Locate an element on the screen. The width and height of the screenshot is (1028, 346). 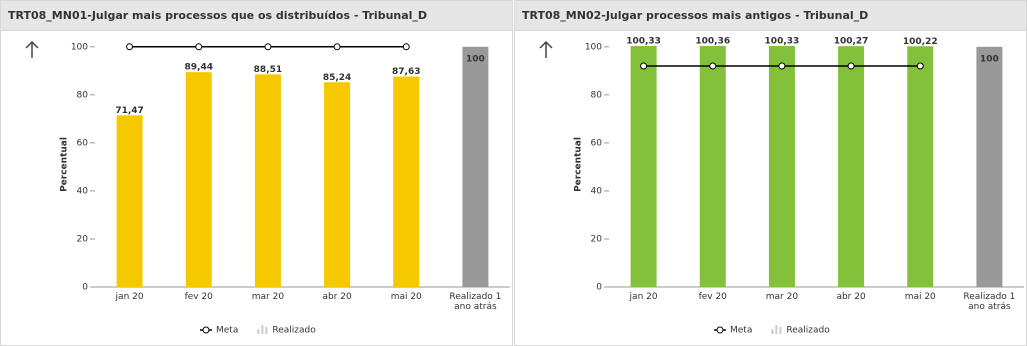
data-label: 87,63 is located at coordinates (406, 72).